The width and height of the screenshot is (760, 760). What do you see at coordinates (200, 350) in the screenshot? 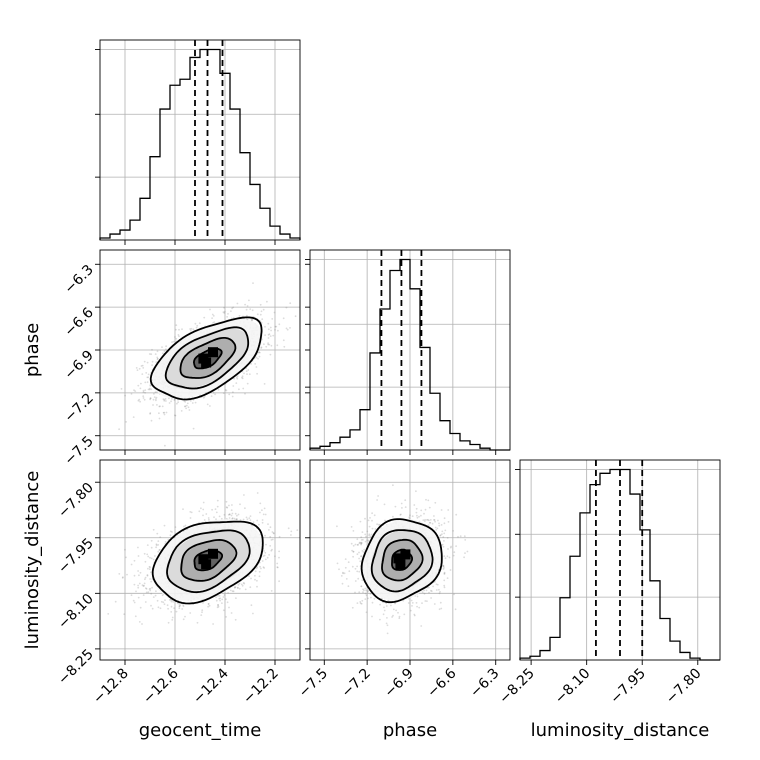
I see `scatter-panel-geocent_time-phase` at bounding box center [200, 350].